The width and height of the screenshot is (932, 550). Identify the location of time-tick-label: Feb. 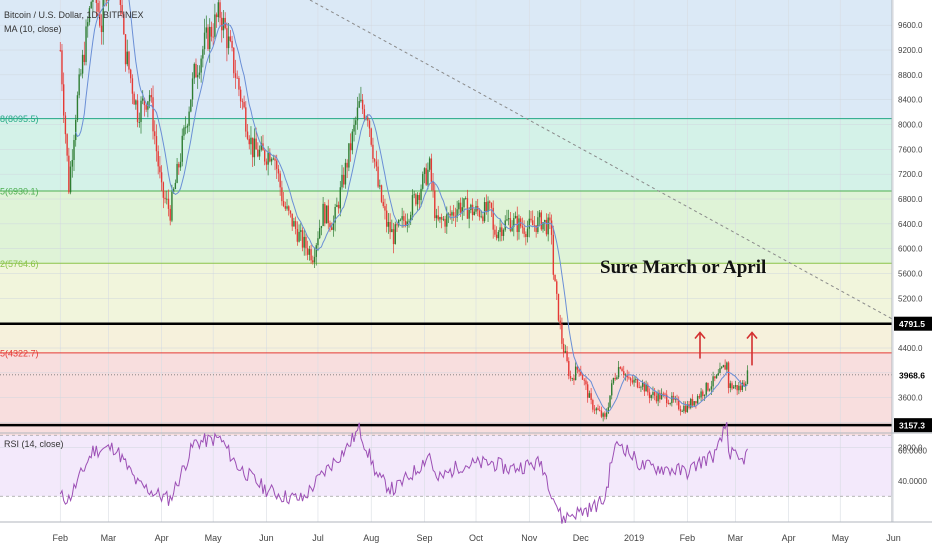
(61, 538).